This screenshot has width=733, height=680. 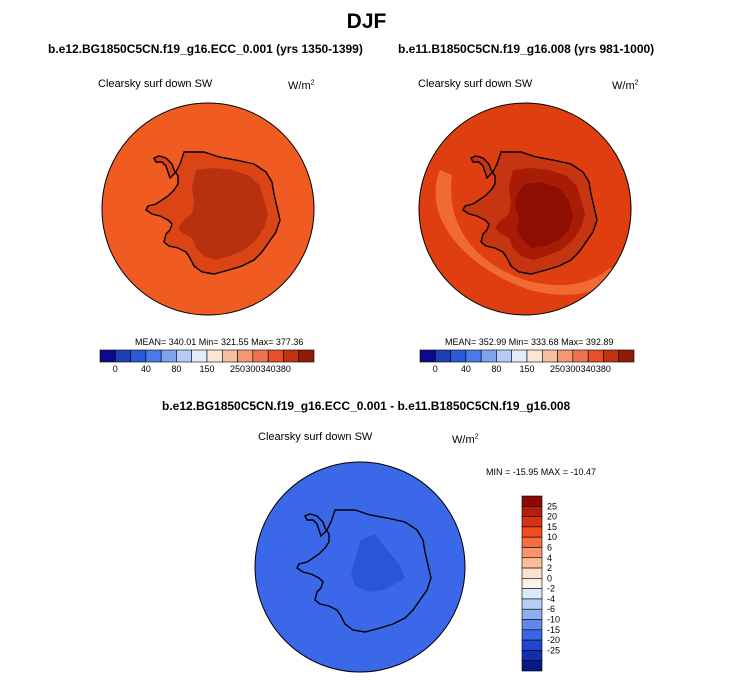 I want to click on diff-units-exp: 2, so click(x=476, y=437).